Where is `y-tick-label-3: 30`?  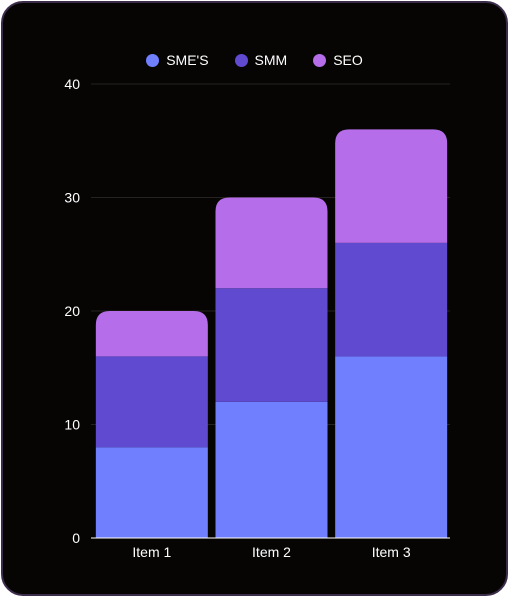 y-tick-label-3: 30 is located at coordinates (72, 198).